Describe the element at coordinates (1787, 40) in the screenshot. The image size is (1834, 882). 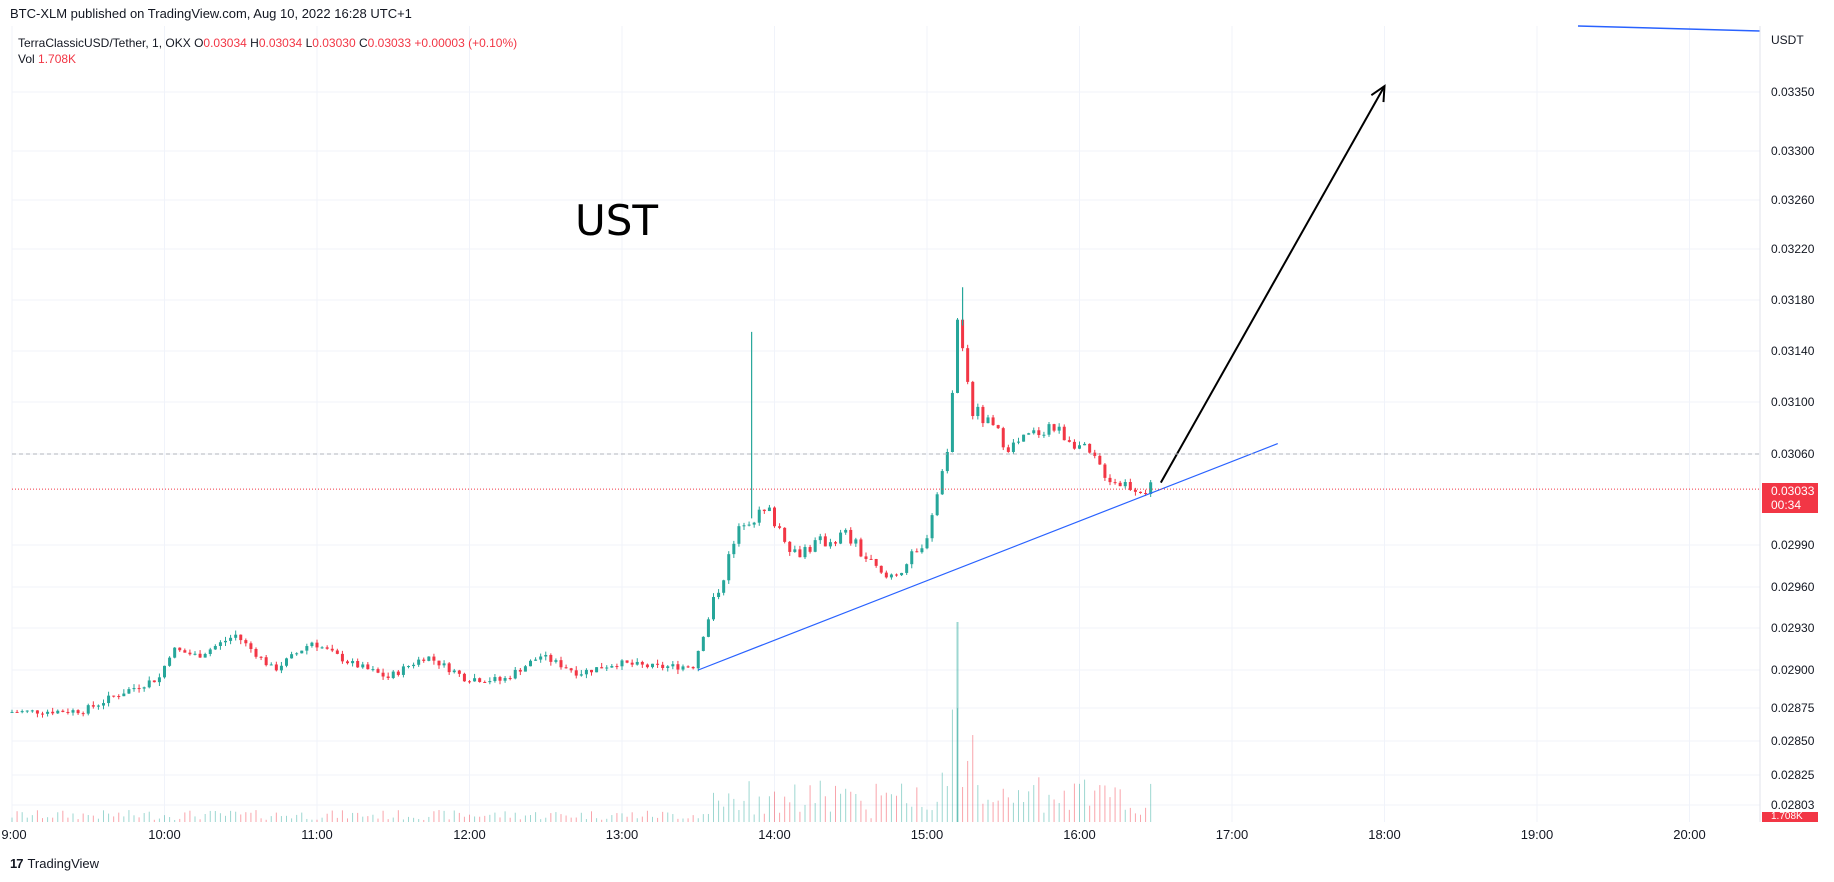
I see `axis-currency-label: USDT` at that location.